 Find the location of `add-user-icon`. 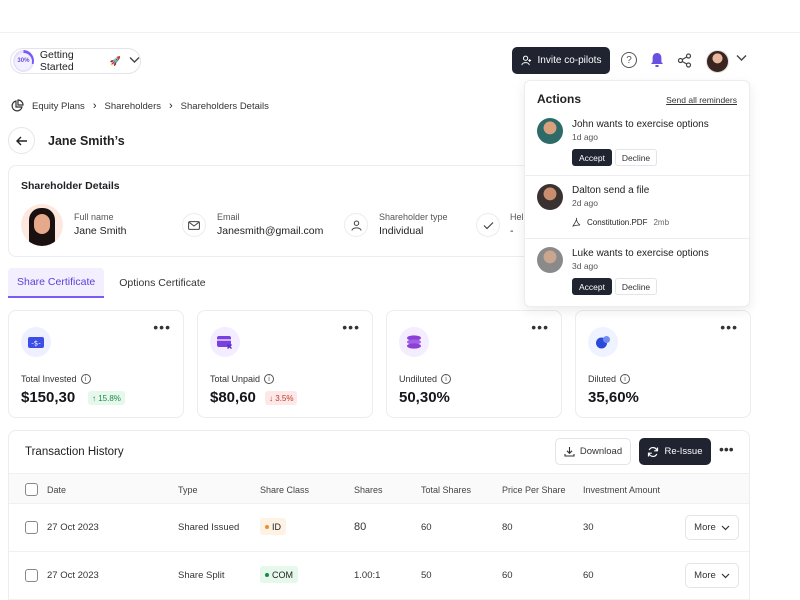

add-user-icon is located at coordinates (525, 60).